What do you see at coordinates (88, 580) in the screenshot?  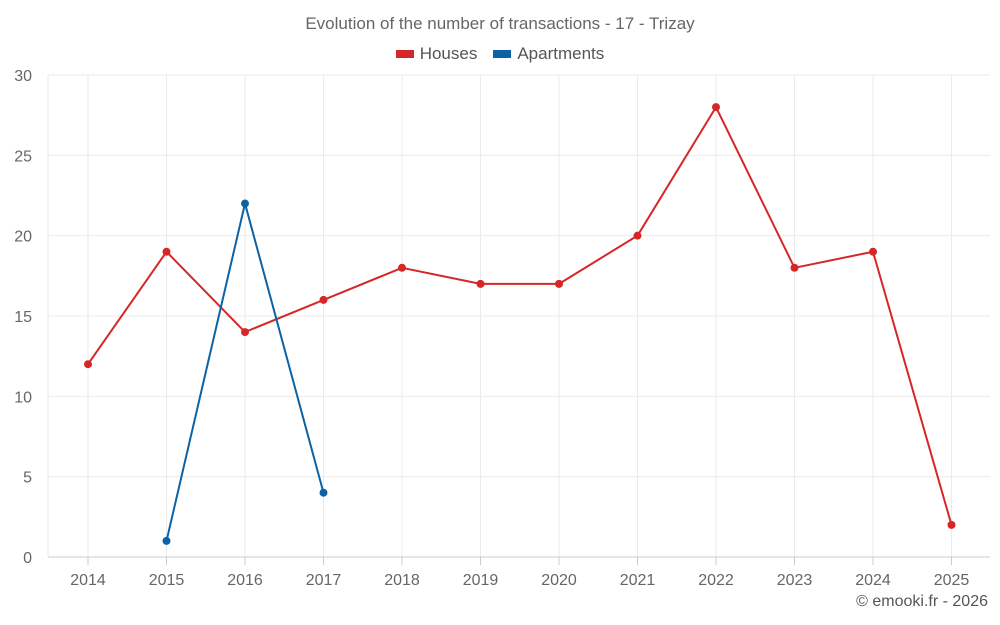 I see `x-tick-label: 2014` at bounding box center [88, 580].